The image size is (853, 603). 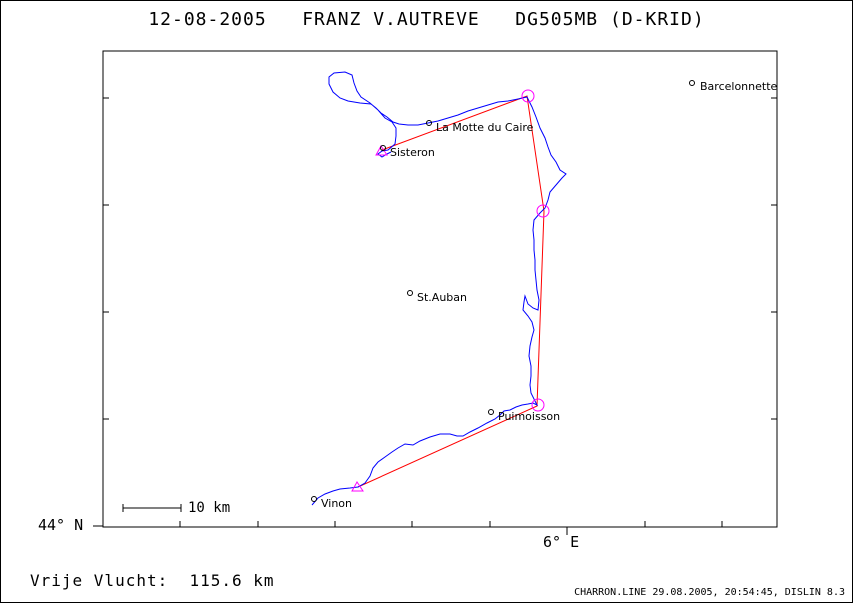 What do you see at coordinates (739, 86) in the screenshot?
I see `place-label: Barcelonnette` at bounding box center [739, 86].